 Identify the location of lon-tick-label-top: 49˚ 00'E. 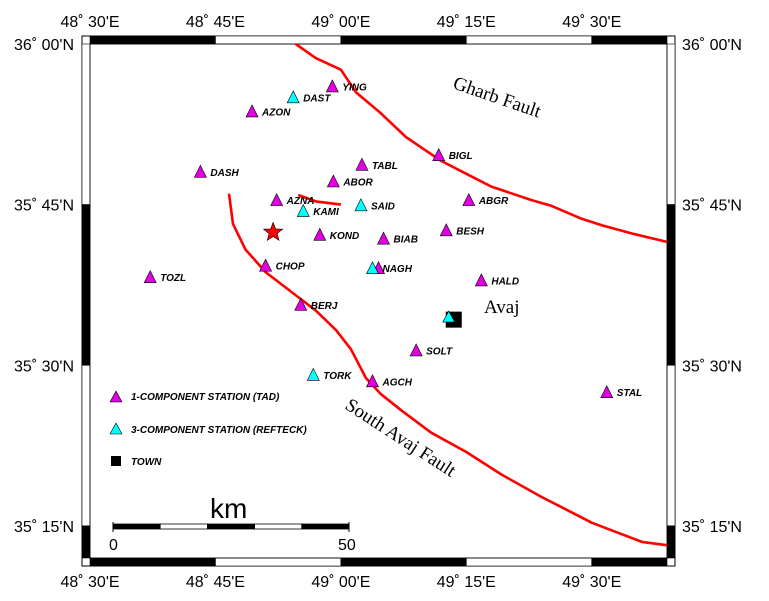
(340, 22).